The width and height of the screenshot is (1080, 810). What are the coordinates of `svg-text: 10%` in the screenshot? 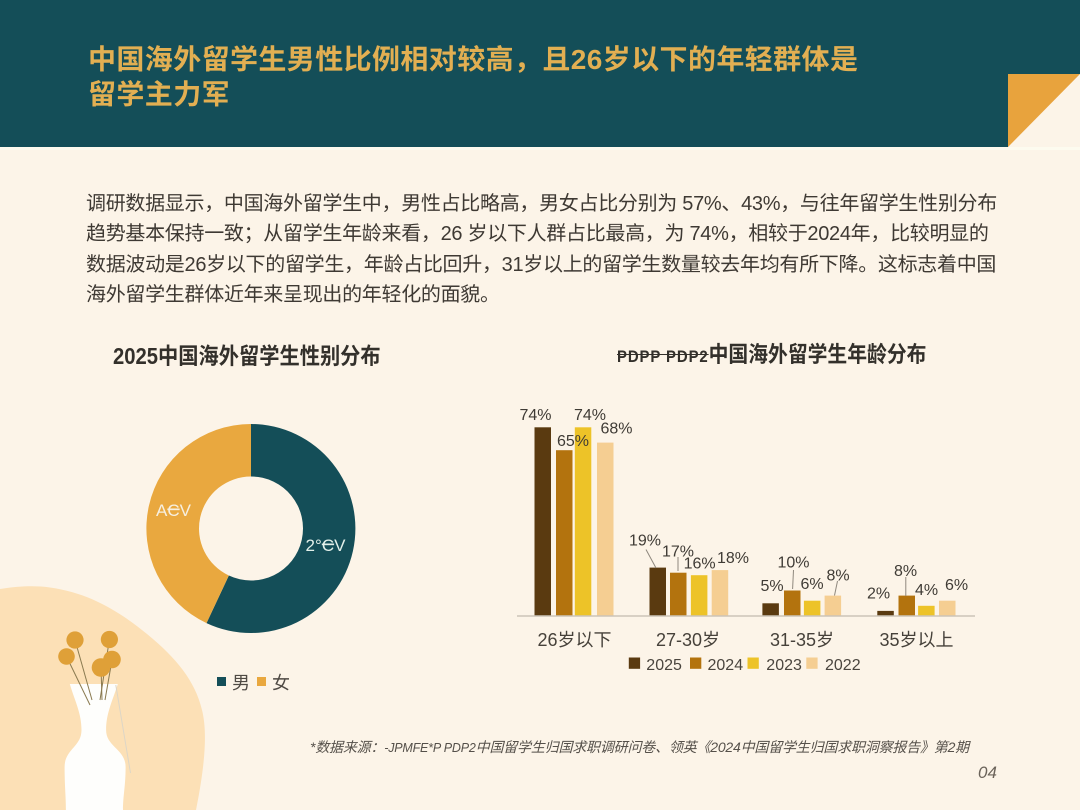 It's located at (793, 561).